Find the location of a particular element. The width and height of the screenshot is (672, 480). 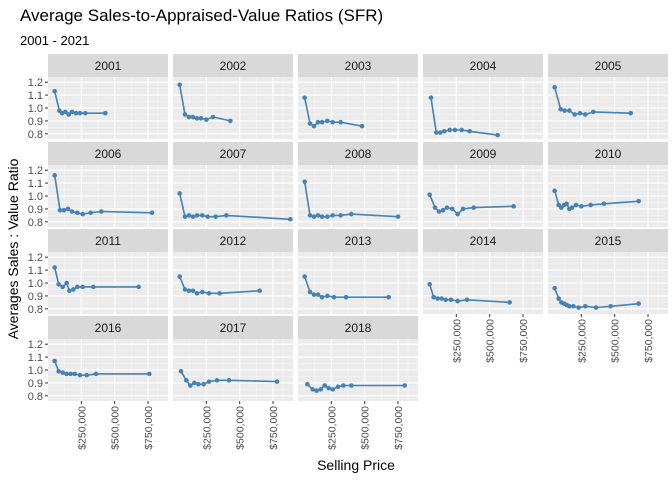

y-tick-label: 0.9 is located at coordinates (35, 384).